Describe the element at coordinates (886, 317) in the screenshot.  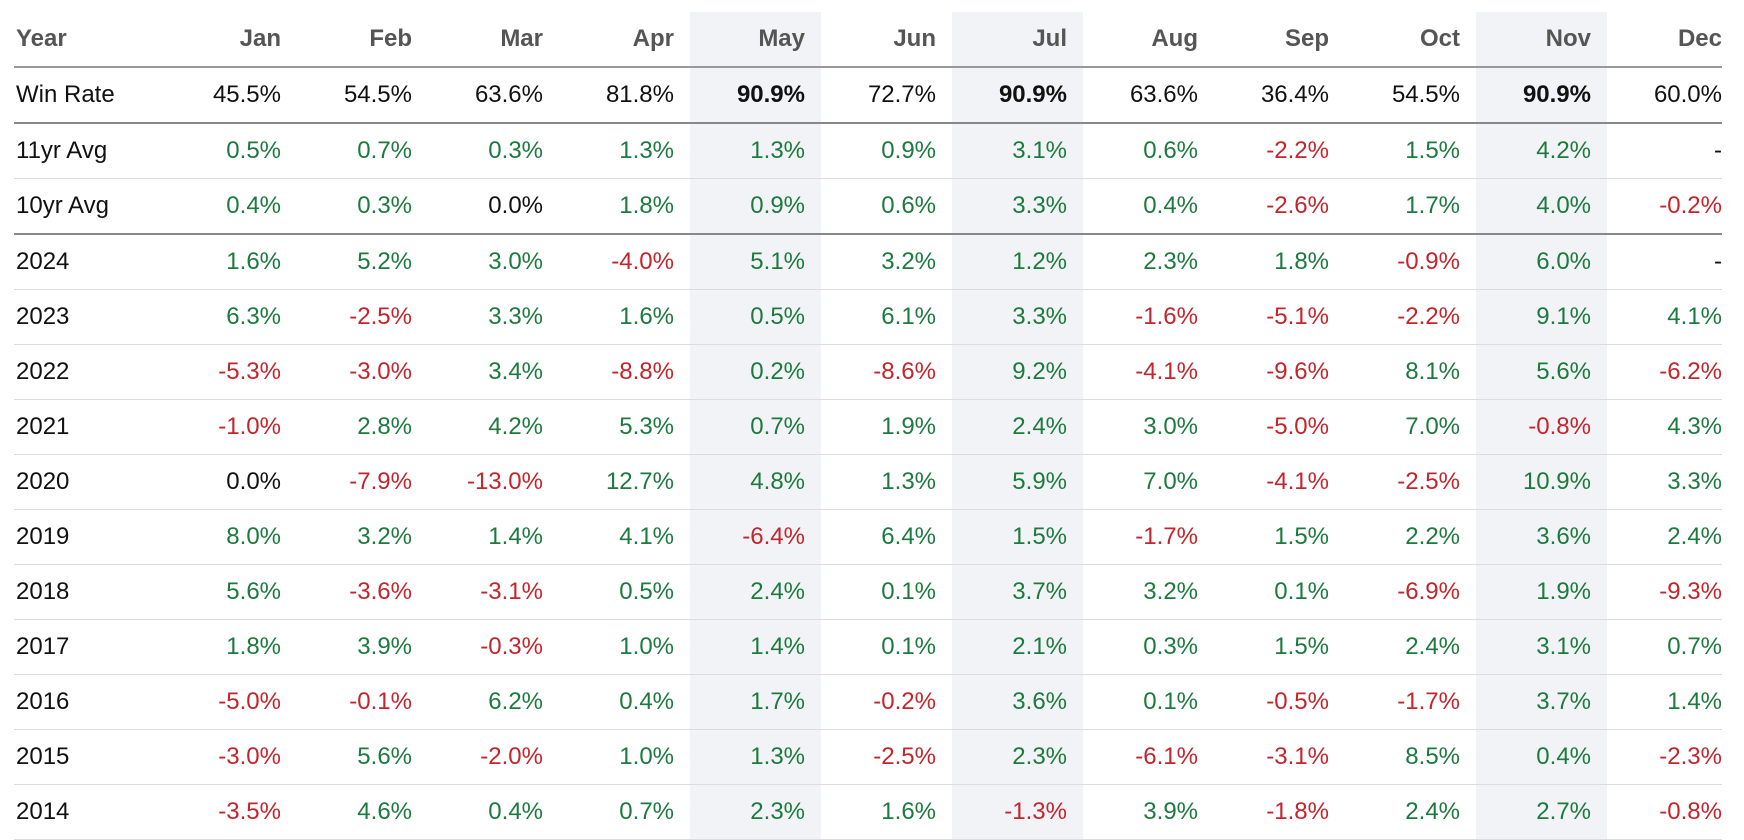
I see `cell: 6.1%` at that location.